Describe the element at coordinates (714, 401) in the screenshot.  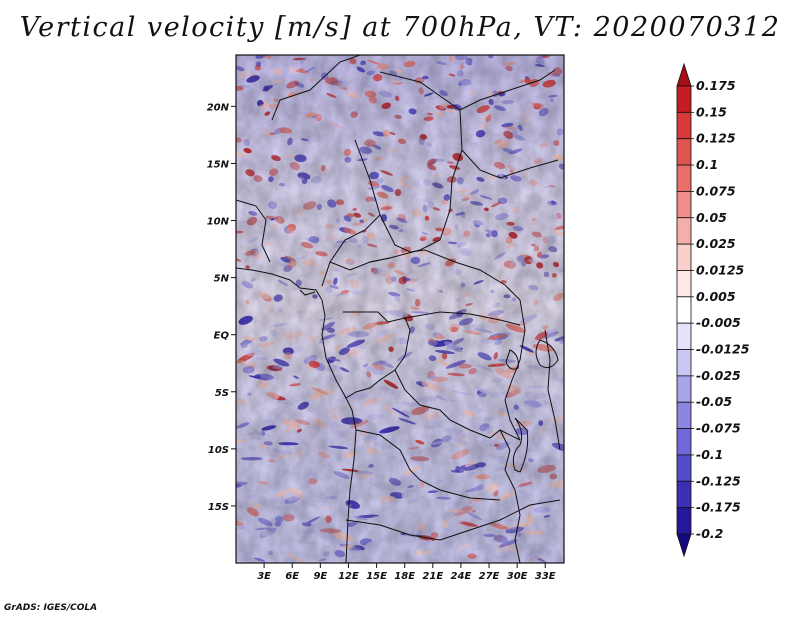
I see `colorbar-label: -0.05` at that location.